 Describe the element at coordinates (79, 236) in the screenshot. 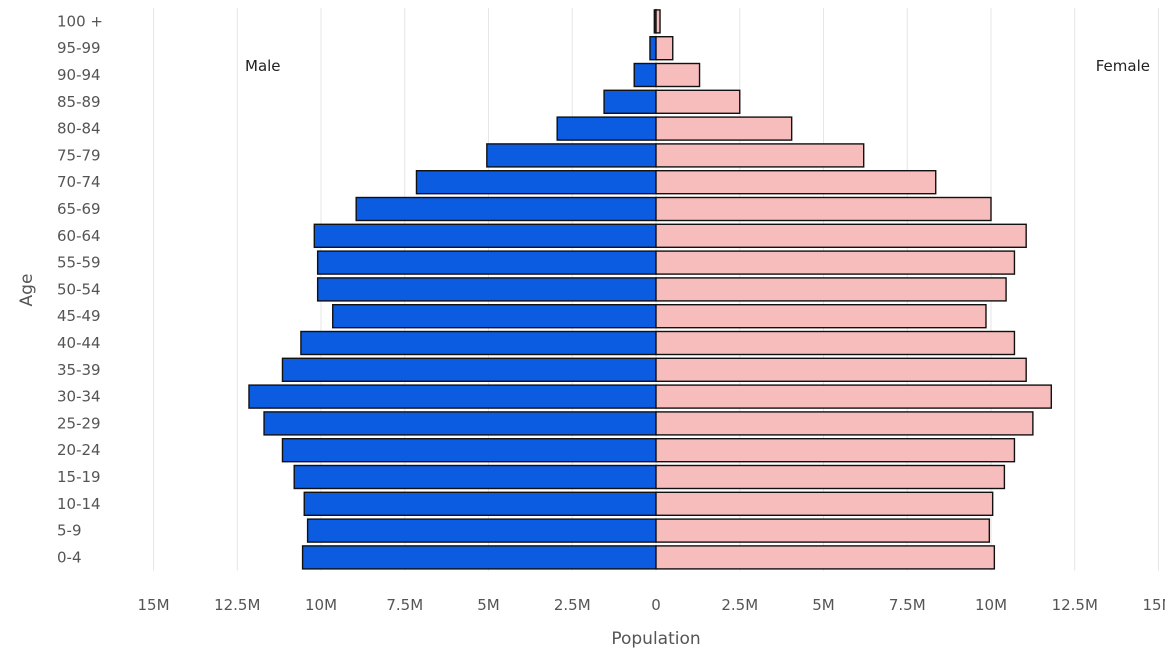

I see `y-tick-label: 60-64` at that location.